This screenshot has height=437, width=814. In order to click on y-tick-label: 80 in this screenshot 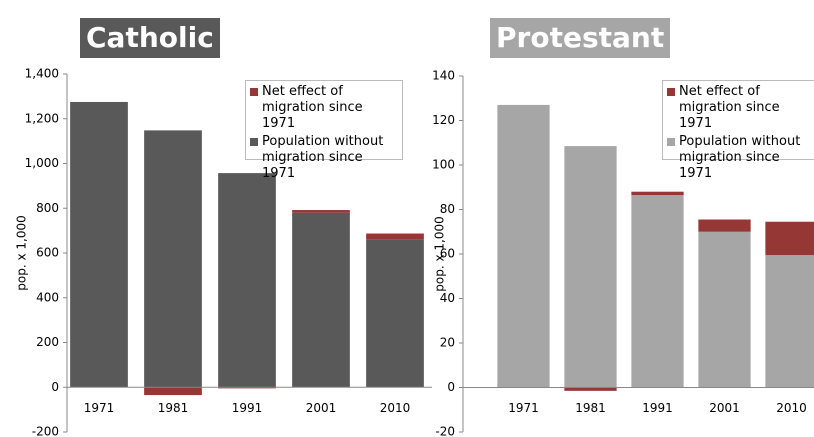, I will do `click(447, 209)`.